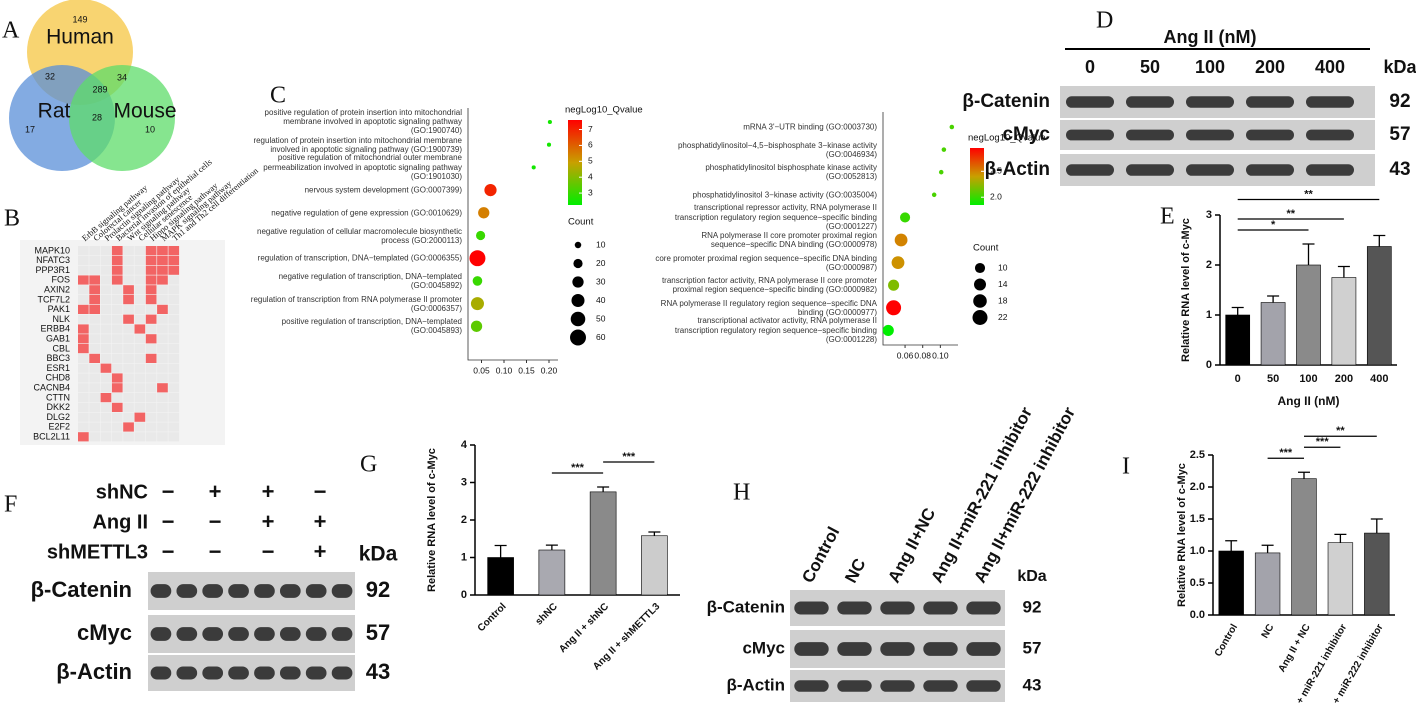 The width and height of the screenshot is (1416, 703). What do you see at coordinates (526, 370) in the screenshot?
I see `x-tick-label: 0.15` at bounding box center [526, 370].